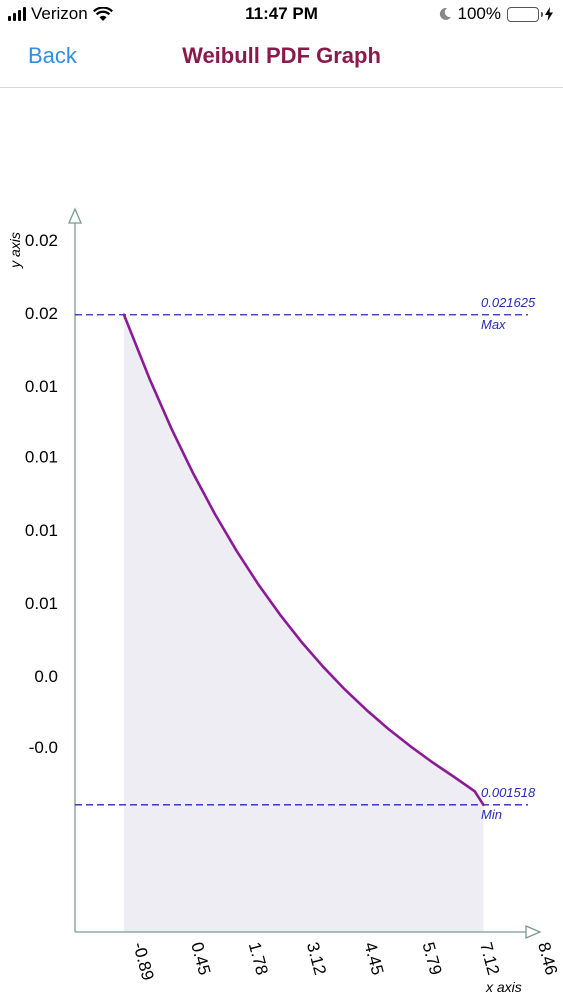 Image resolution: width=563 pixels, height=1000 pixels. Describe the element at coordinates (17, 14) in the screenshot. I see `signal-bars-icon` at that location.